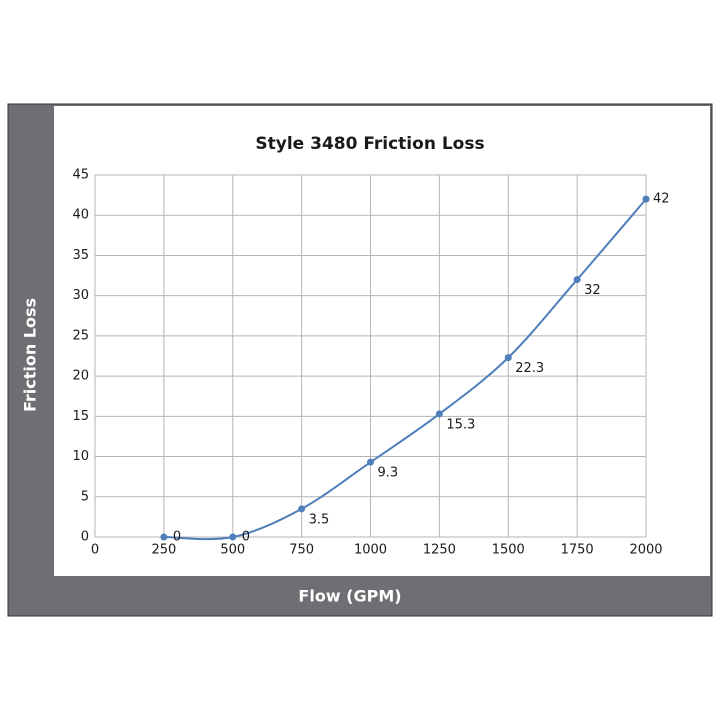 This screenshot has width=720, height=720. Describe the element at coordinates (80, 416) in the screenshot. I see `y-tick-label: 15` at that location.